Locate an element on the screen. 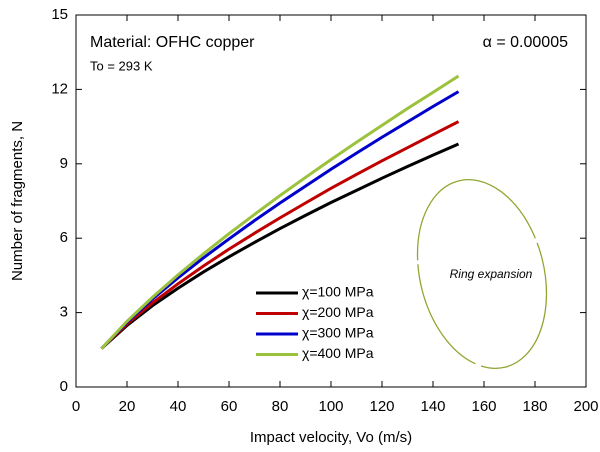 This screenshot has height=452, width=600. y-tick-label: 3 is located at coordinates (64, 312).